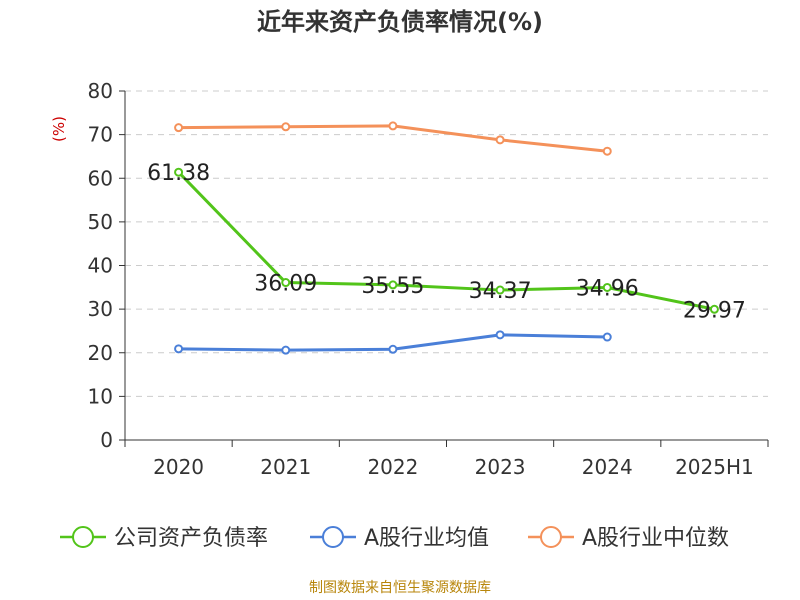 The width and height of the screenshot is (800, 600). I want to click on y-axis-unit: (%), so click(59, 129).